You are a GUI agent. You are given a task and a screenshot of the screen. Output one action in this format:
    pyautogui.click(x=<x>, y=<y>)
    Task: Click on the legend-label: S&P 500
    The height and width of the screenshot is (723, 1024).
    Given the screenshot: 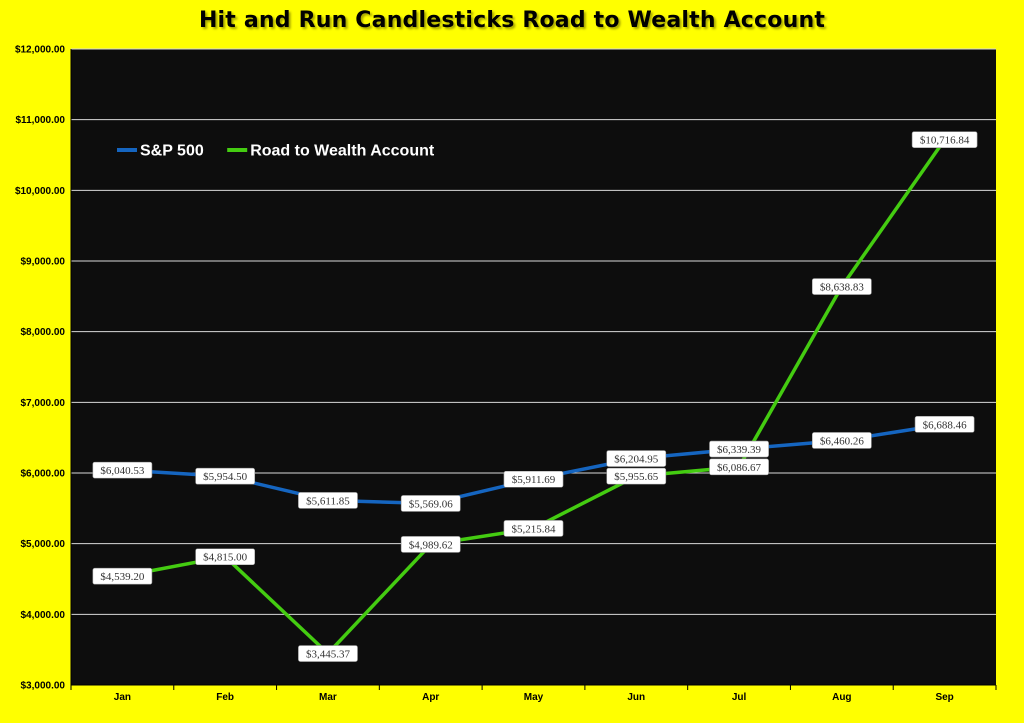 What is the action you would take?
    pyautogui.click(x=172, y=151)
    